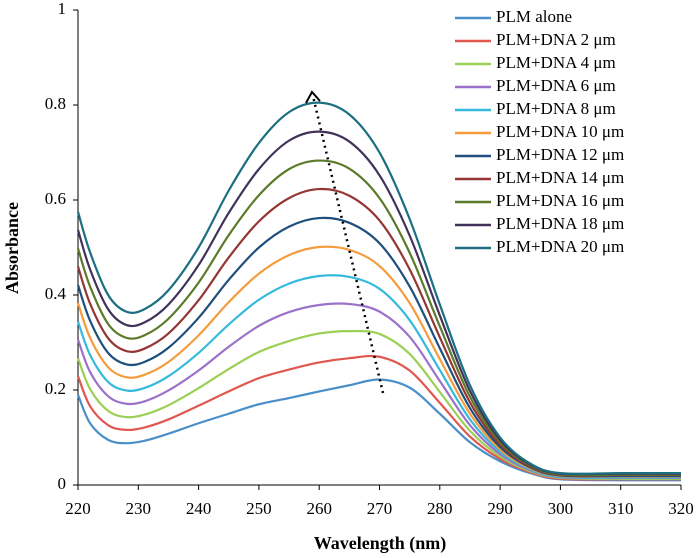 This screenshot has height=558, width=699. What do you see at coordinates (62, 9) in the screenshot?
I see `y-tick-label: 1` at bounding box center [62, 9].